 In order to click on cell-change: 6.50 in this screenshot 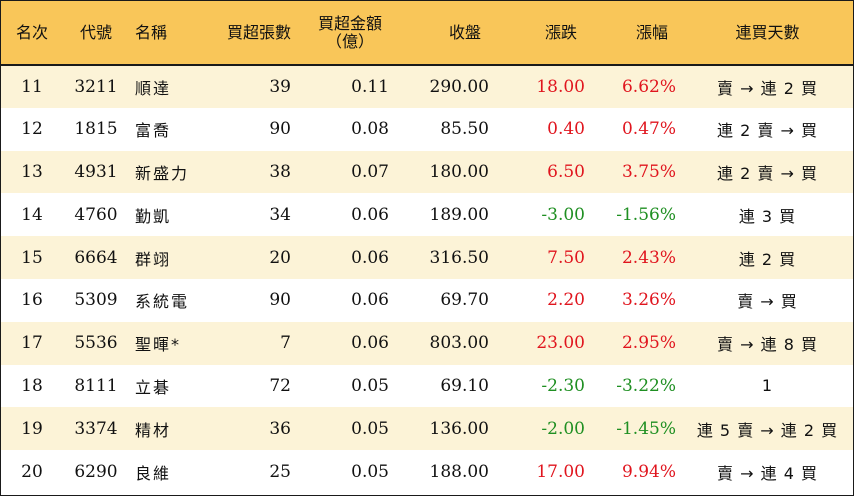, I will do `click(566, 171)`.